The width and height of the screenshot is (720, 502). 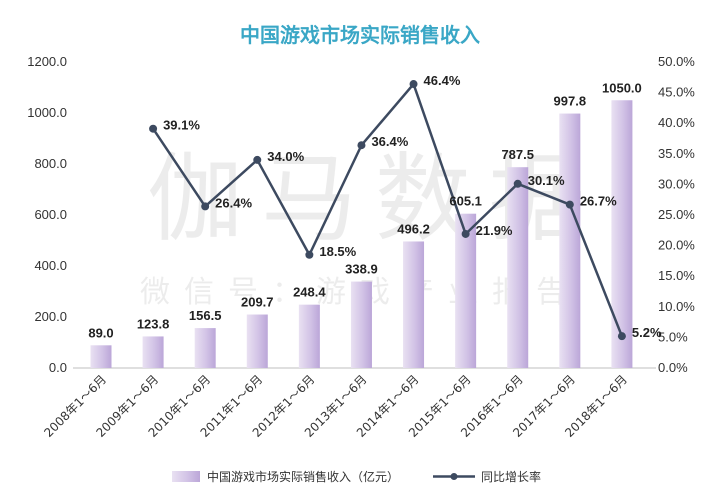 What do you see at coordinates (465, 201) in the screenshot?
I see `bar-value-label: 605.1` at bounding box center [465, 201].